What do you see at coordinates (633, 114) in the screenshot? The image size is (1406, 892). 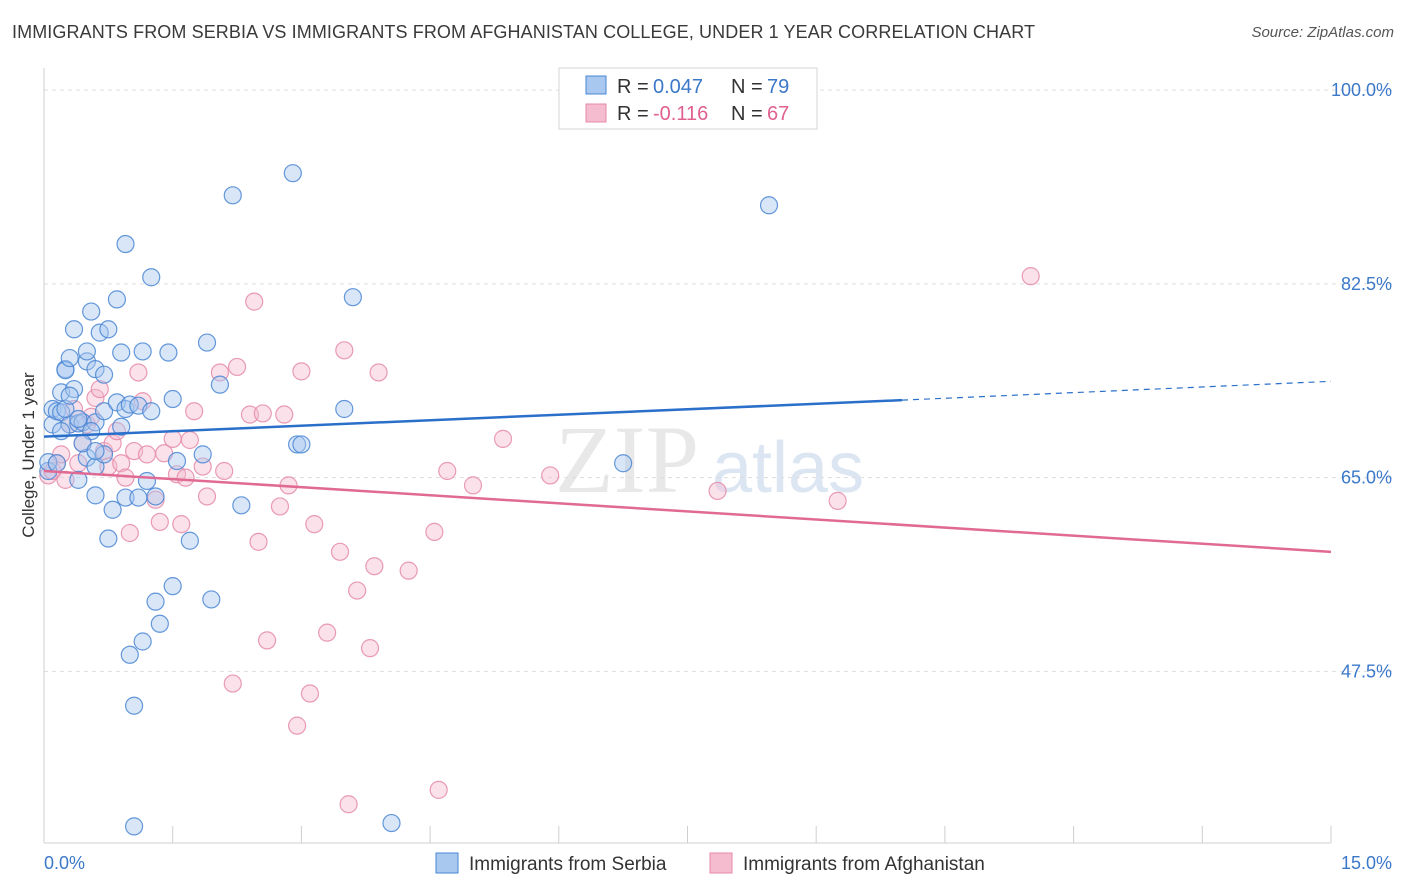 I see `legend-r-label-afghanistan: R =` at bounding box center [633, 114].